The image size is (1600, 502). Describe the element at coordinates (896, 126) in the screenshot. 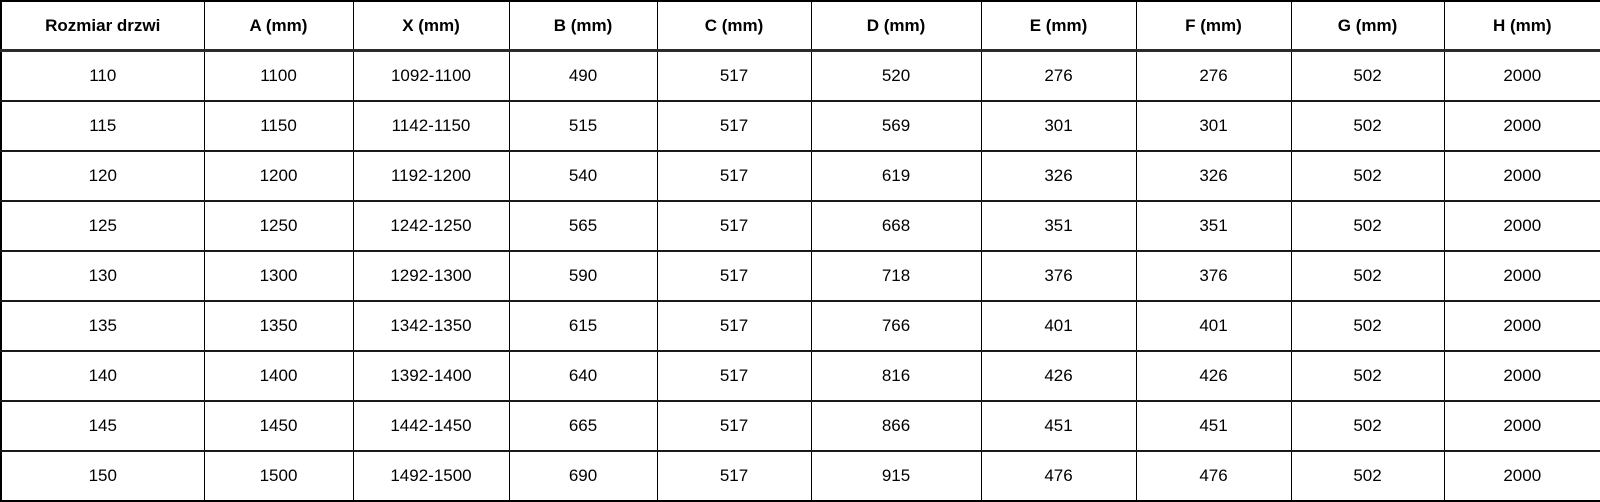

I see `table-cell: 569` at that location.